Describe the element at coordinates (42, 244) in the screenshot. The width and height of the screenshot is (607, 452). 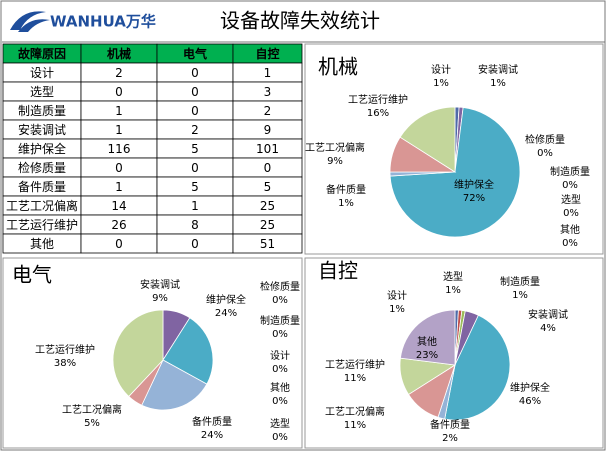
I see `table-value: 其他` at that location.